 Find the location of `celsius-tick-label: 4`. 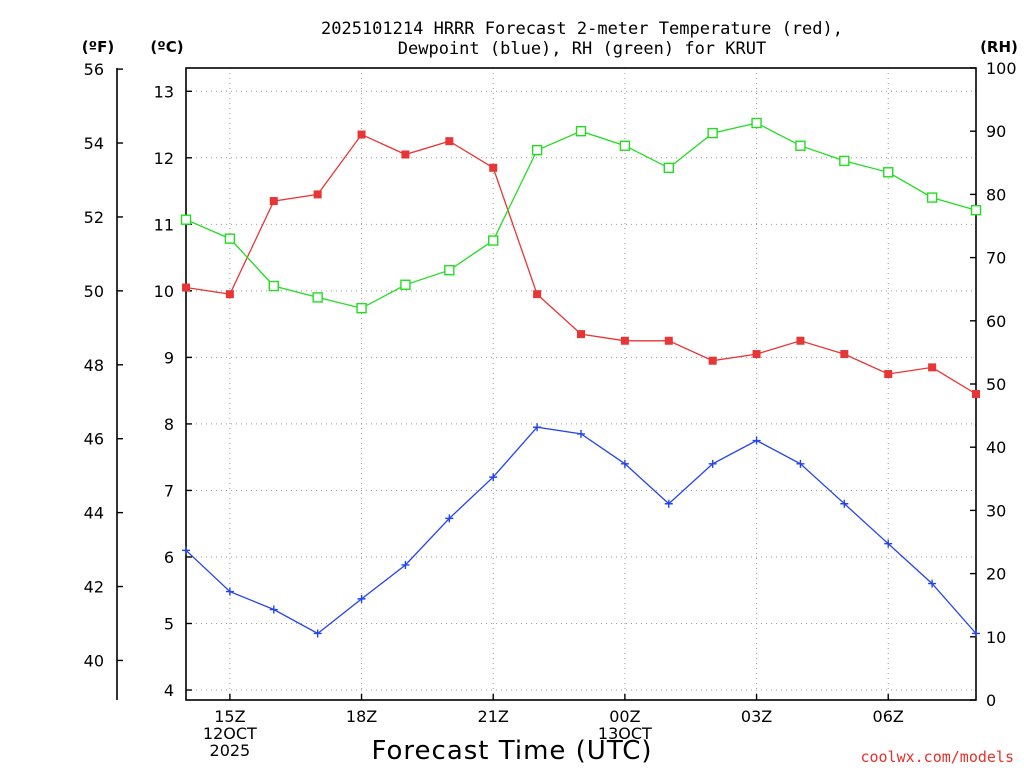

celsius-tick-label: 4 is located at coordinates (169, 690).